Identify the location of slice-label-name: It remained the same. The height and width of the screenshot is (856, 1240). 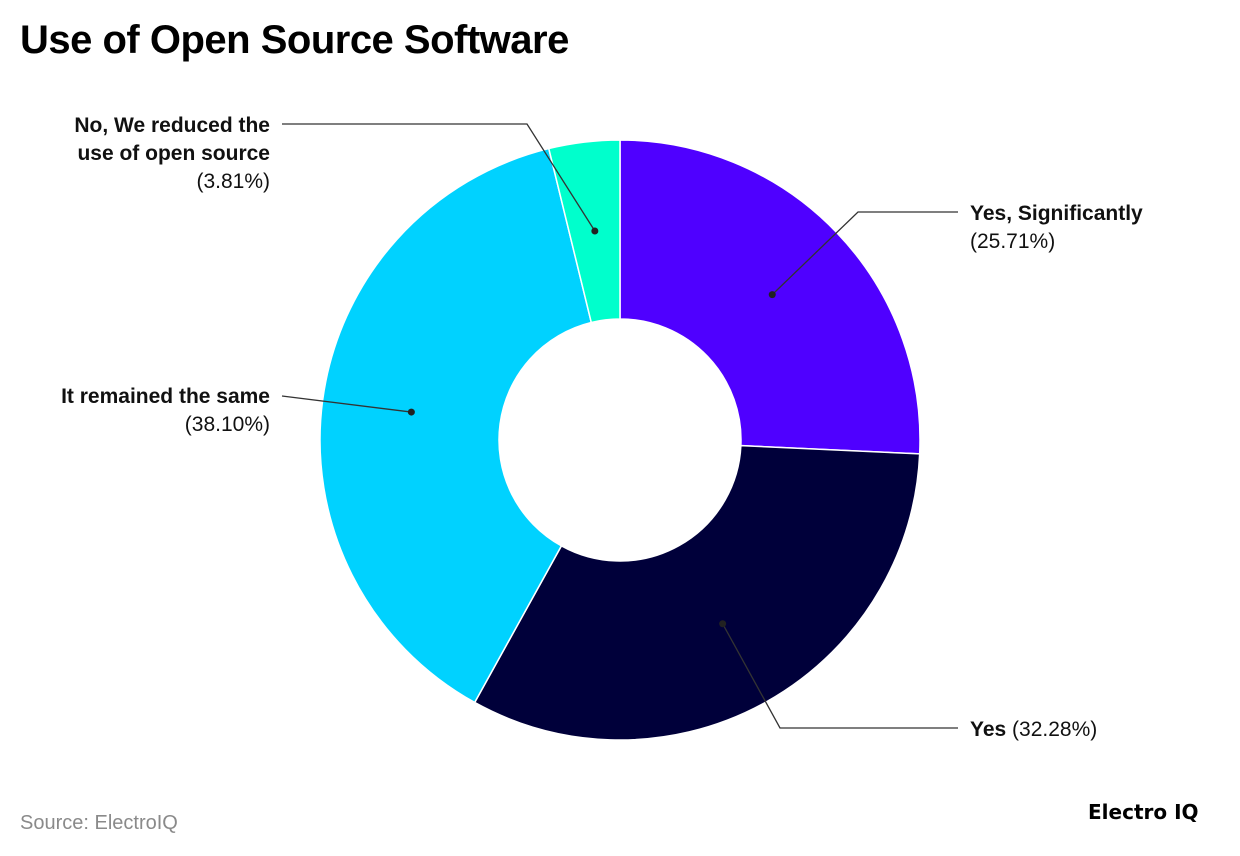
(165, 396).